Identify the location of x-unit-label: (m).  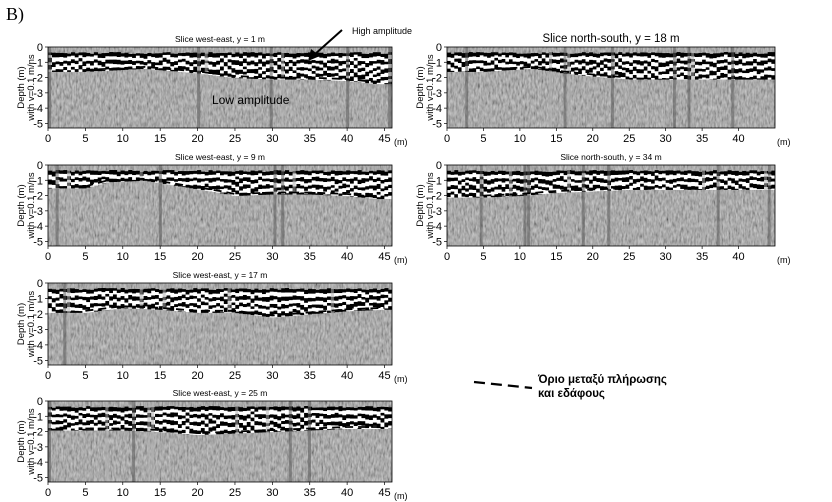
(401, 496).